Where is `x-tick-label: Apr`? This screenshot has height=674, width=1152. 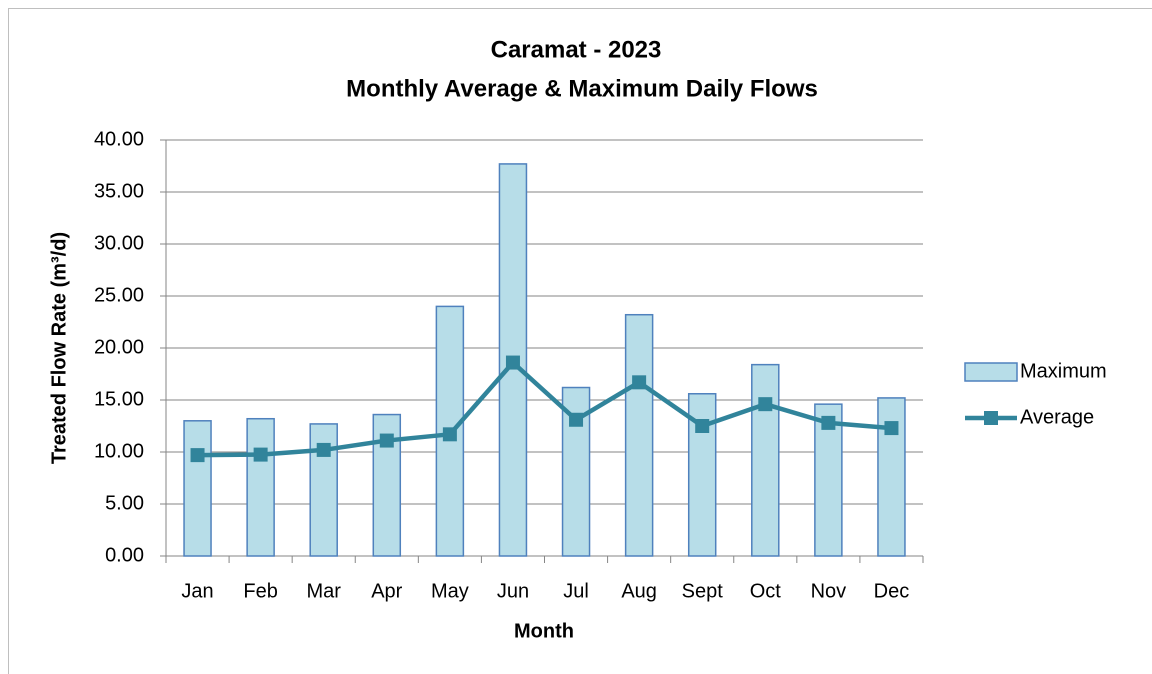 x-tick-label: Apr is located at coordinates (386, 591).